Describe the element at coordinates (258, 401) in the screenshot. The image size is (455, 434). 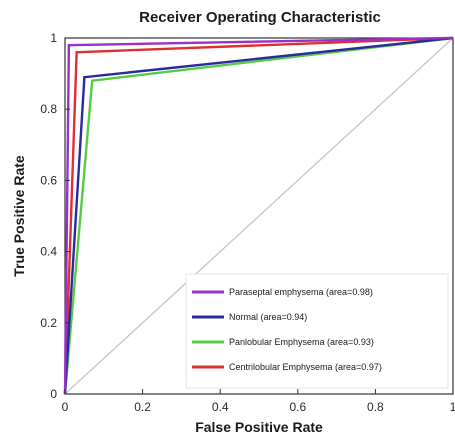
I see `x-axis-ticks: 0 0.2 0.4 0.6 0.8 1` at that location.